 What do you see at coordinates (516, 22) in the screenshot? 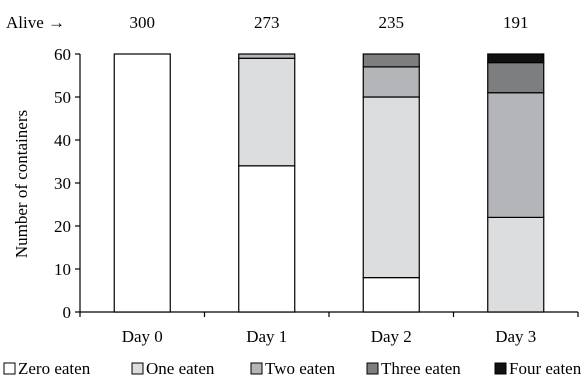
I see `alive-count-label: 191` at bounding box center [516, 22].